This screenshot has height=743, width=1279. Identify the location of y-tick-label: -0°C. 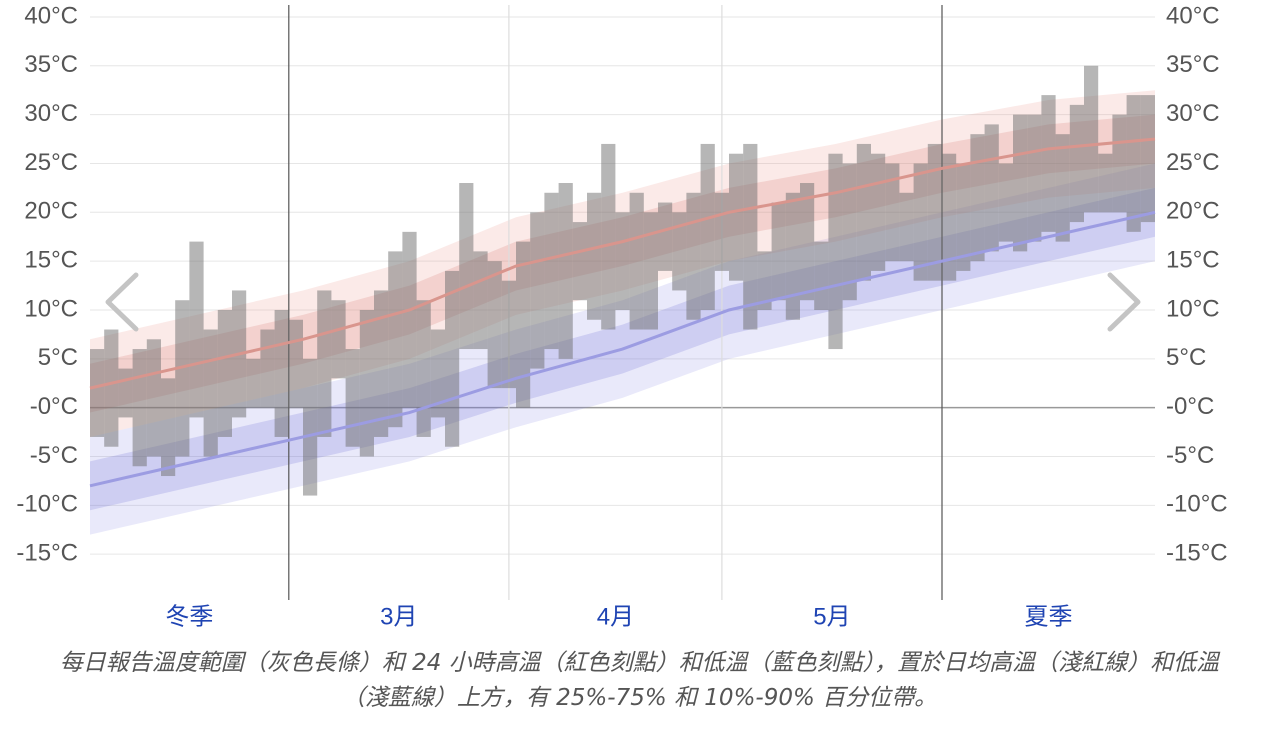
(54, 406).